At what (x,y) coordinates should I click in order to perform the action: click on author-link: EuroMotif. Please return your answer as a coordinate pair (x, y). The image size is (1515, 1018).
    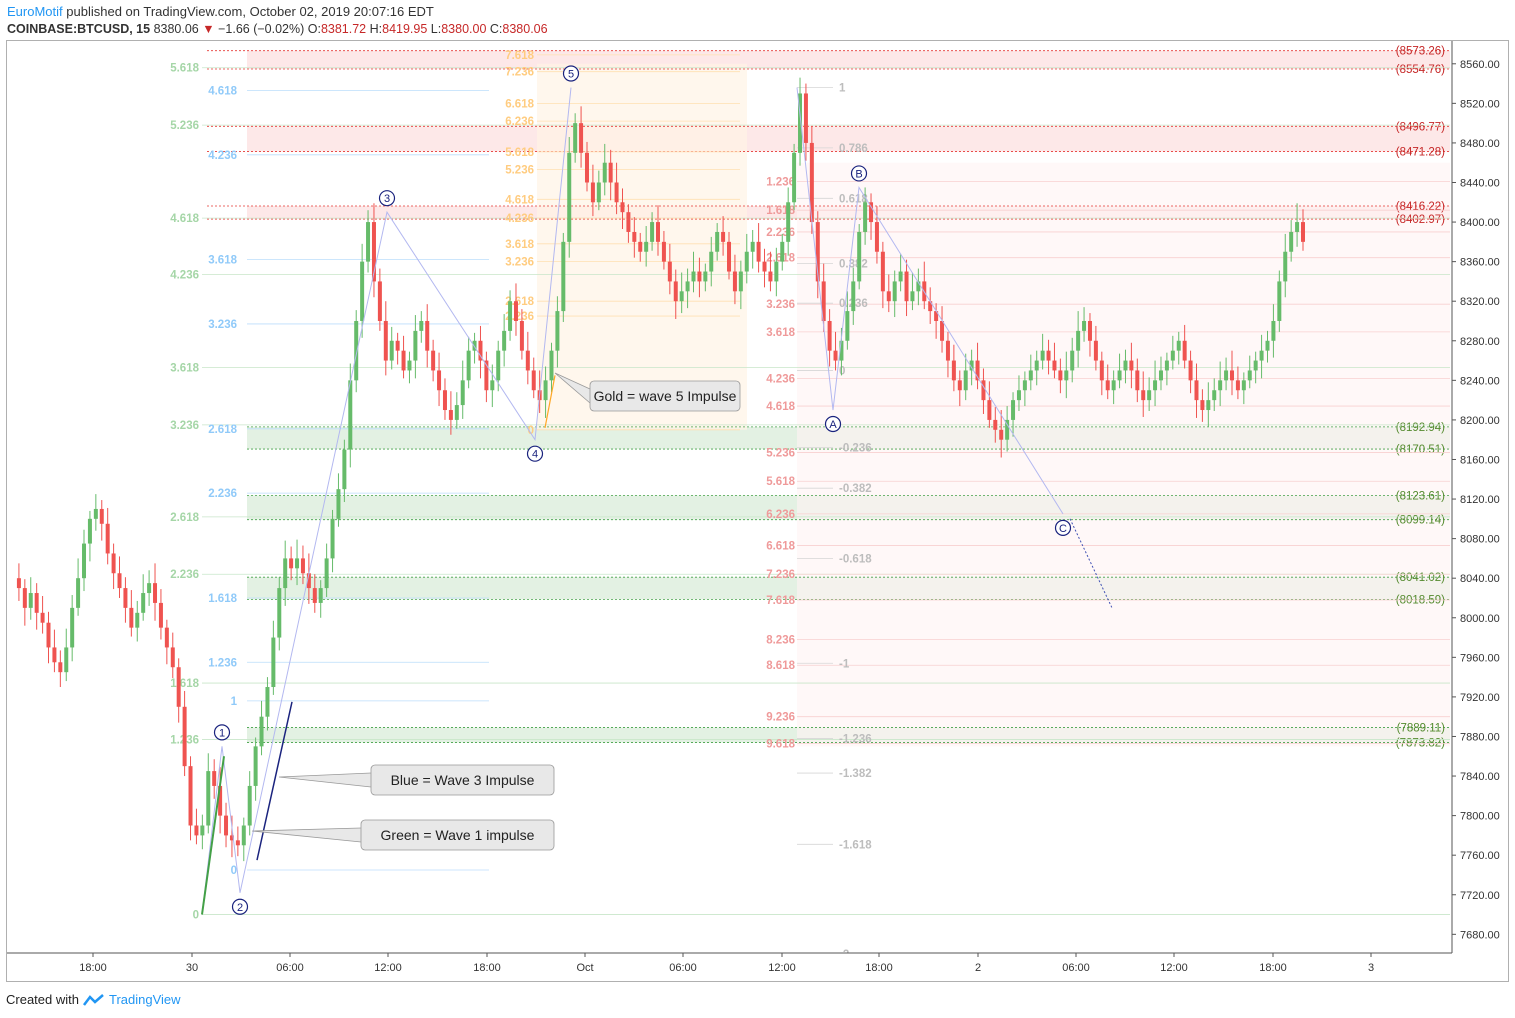
    Looking at the image, I should click on (35, 11).